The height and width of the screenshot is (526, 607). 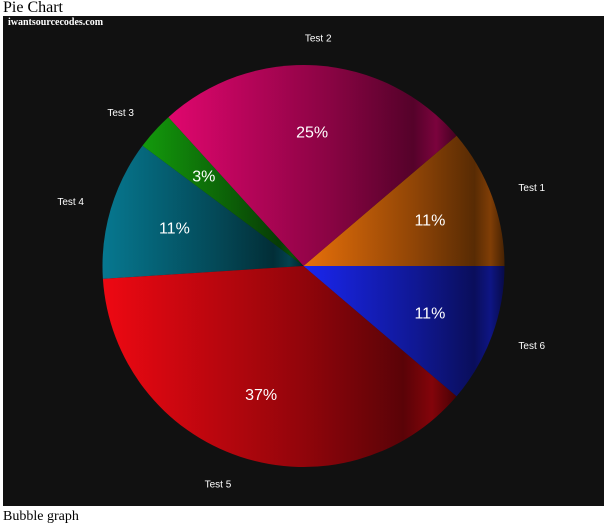 I want to click on category-label-test-2: Test 2, so click(x=318, y=39).